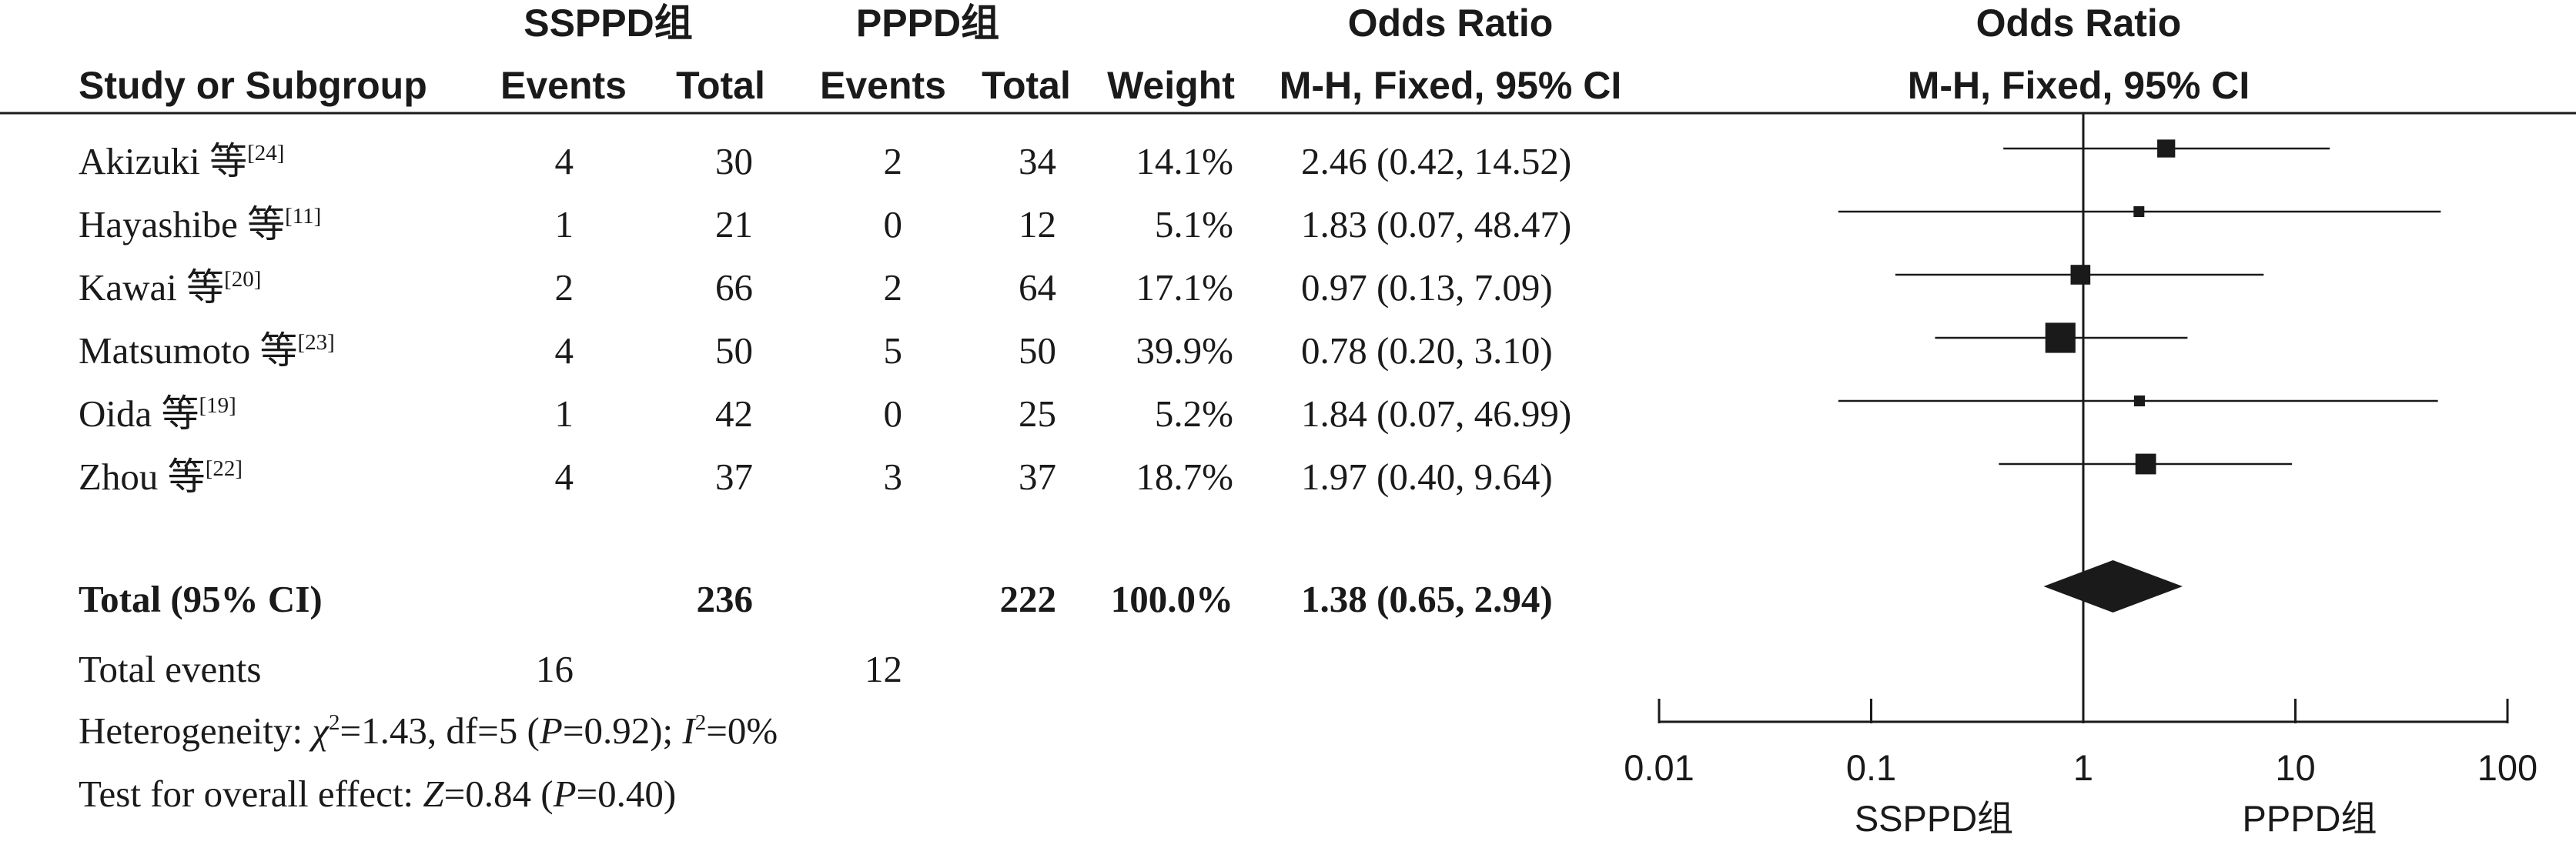  I want to click on or-ci-cell: 1.84 (0.07, 46.99), so click(1436, 414).